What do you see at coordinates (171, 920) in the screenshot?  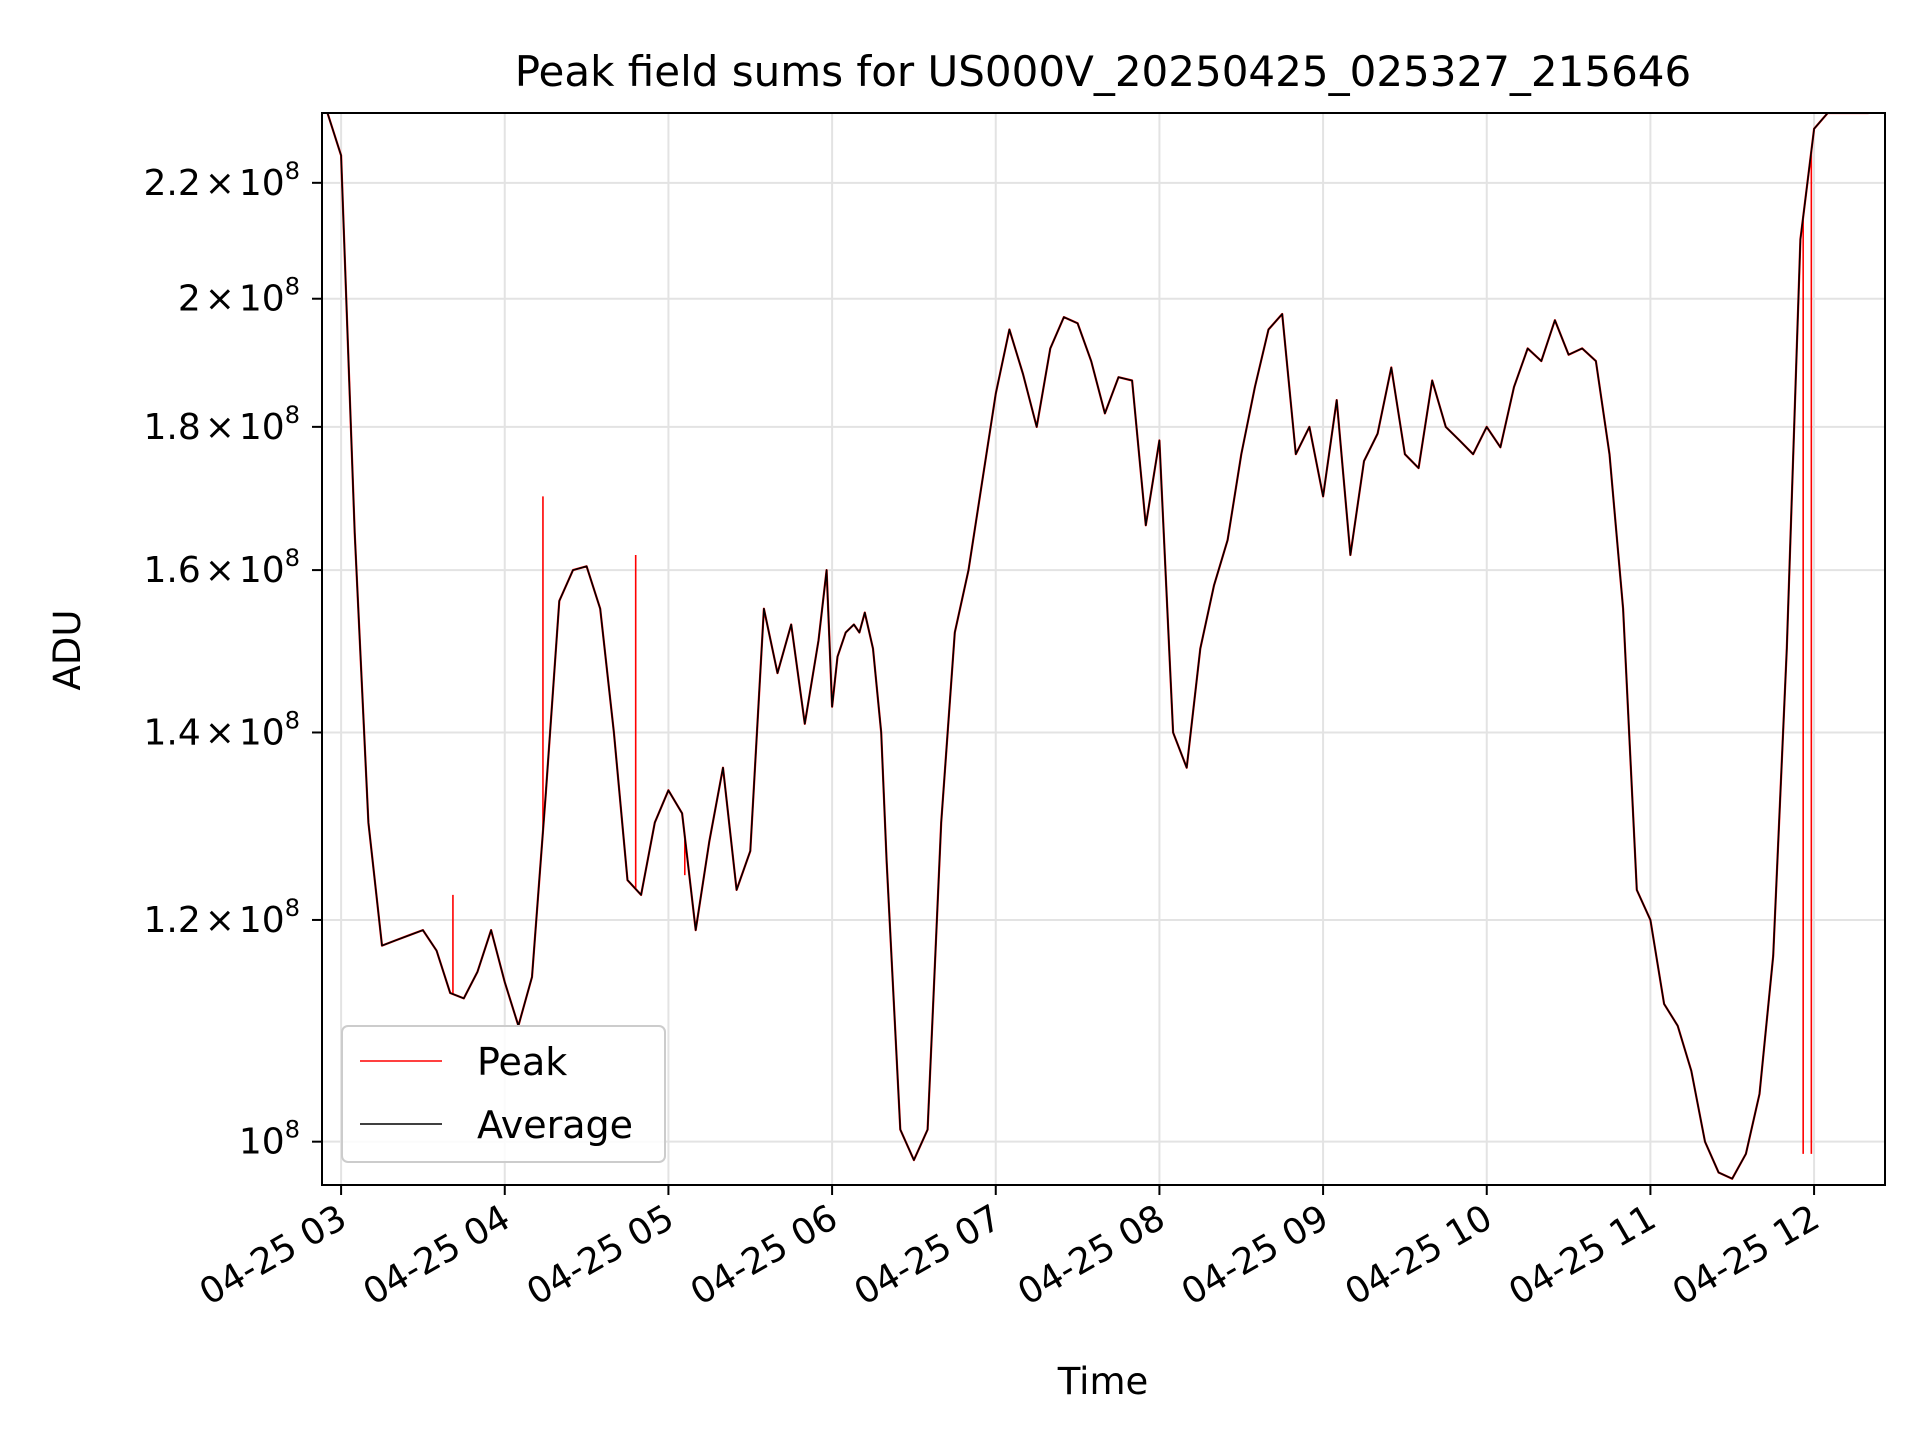 I see `y-tick-mantissa: 1.2` at bounding box center [171, 920].